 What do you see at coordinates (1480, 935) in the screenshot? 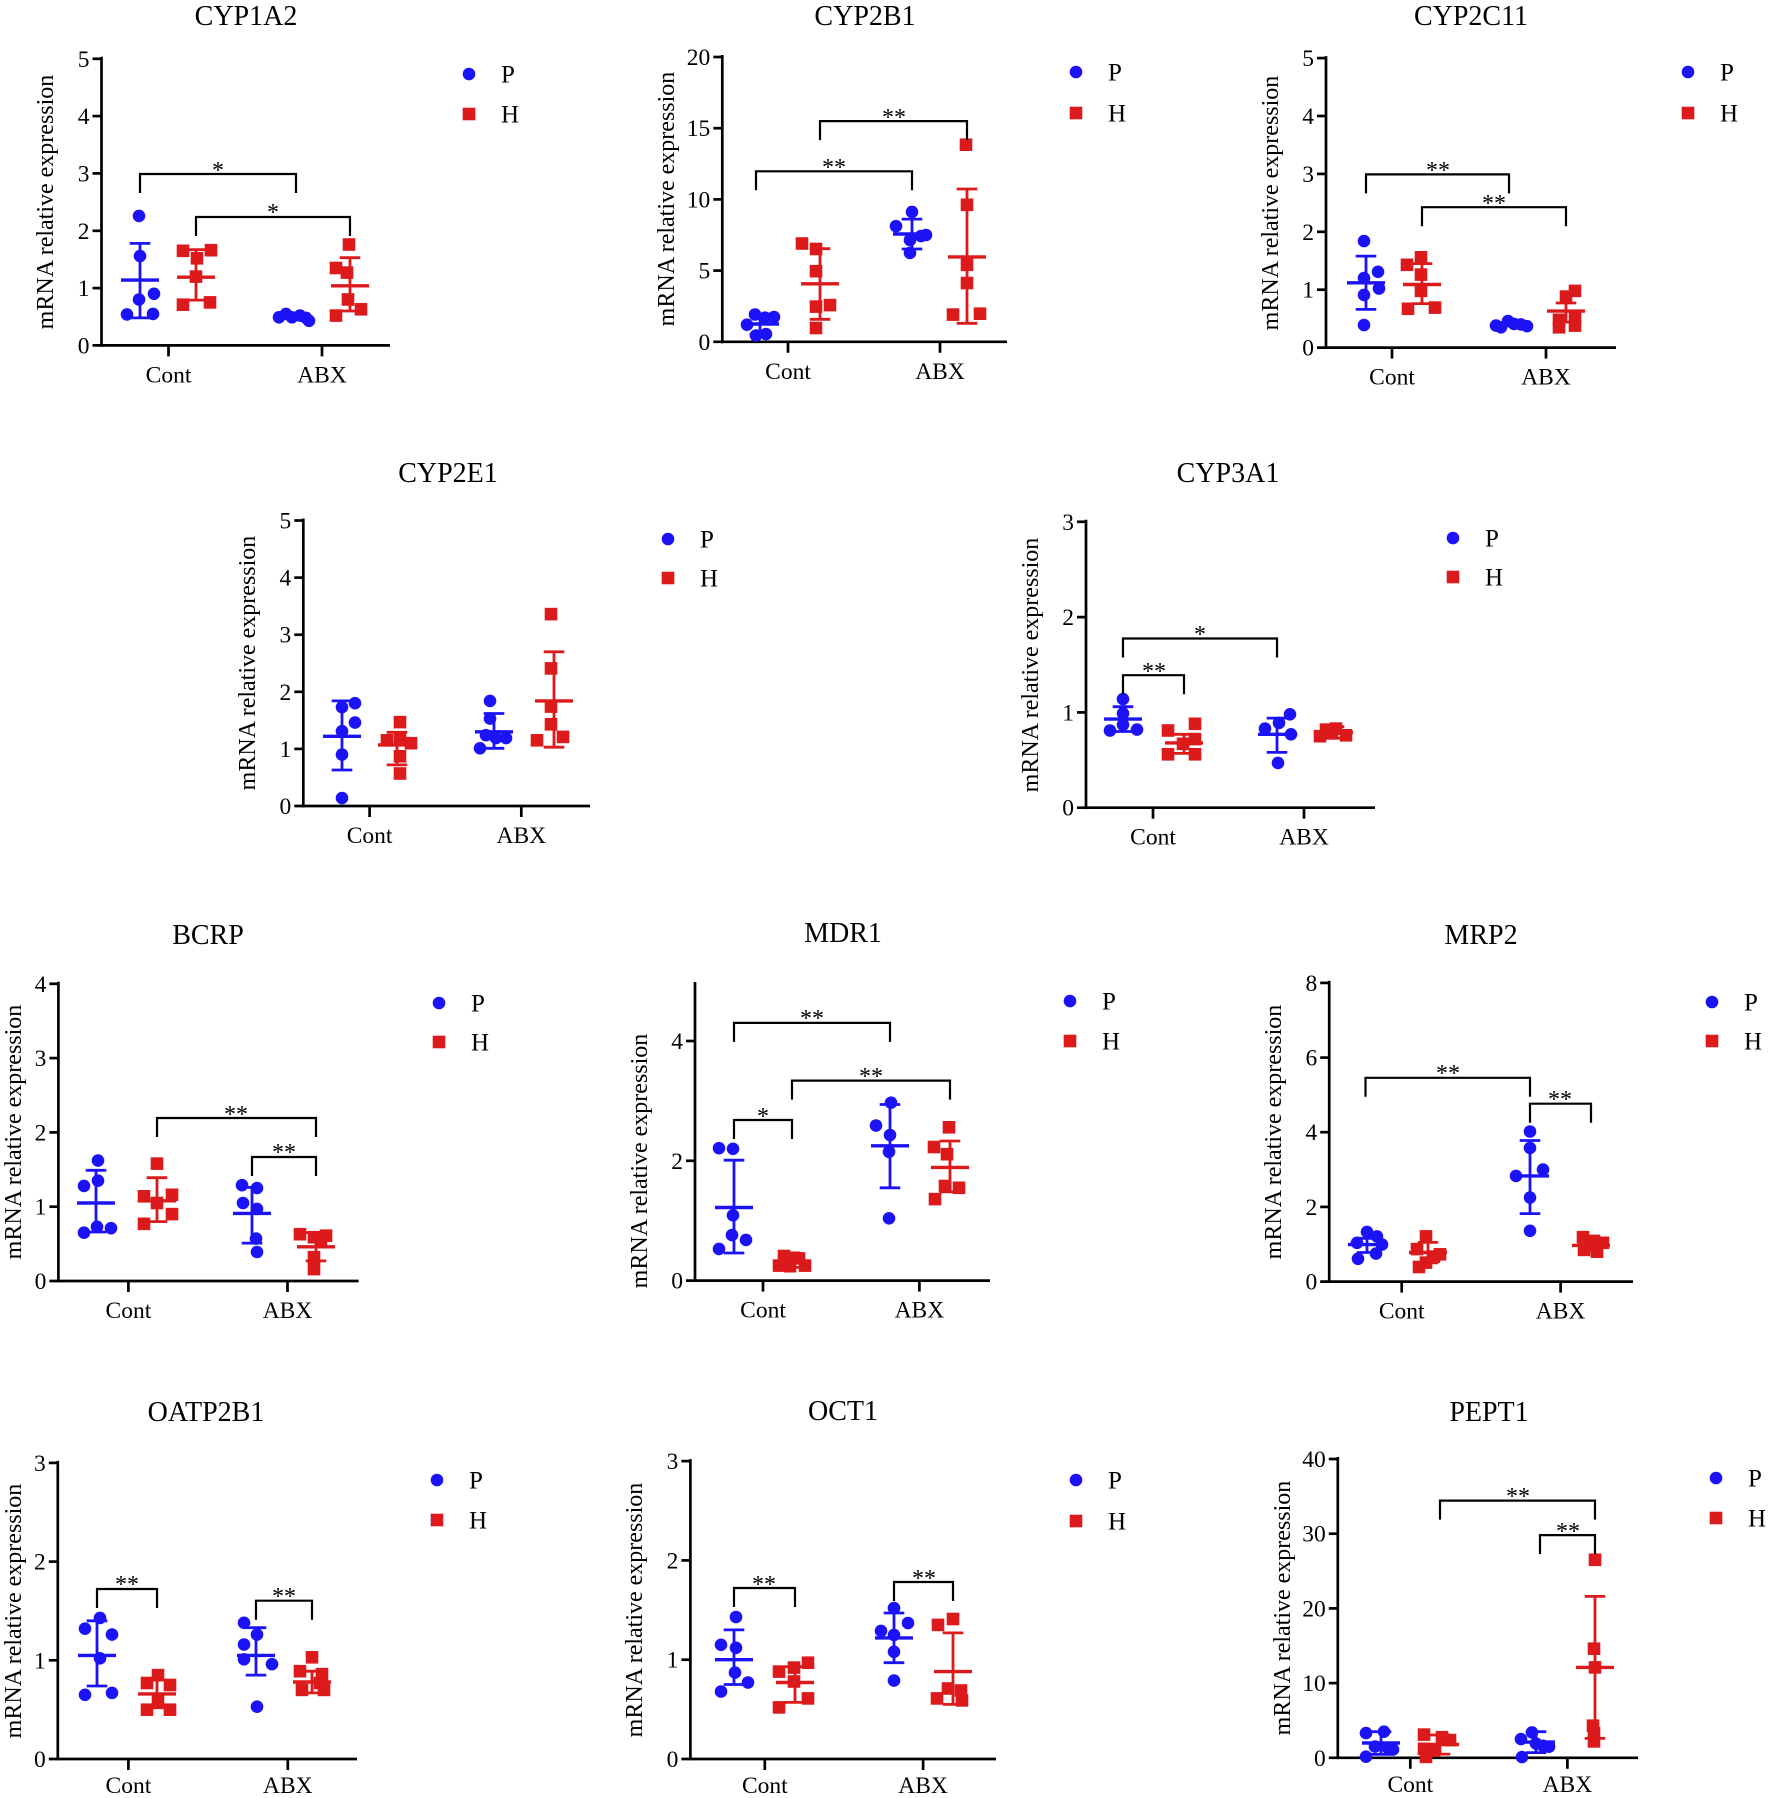
I see `svg-text: MRP2` at bounding box center [1480, 935].